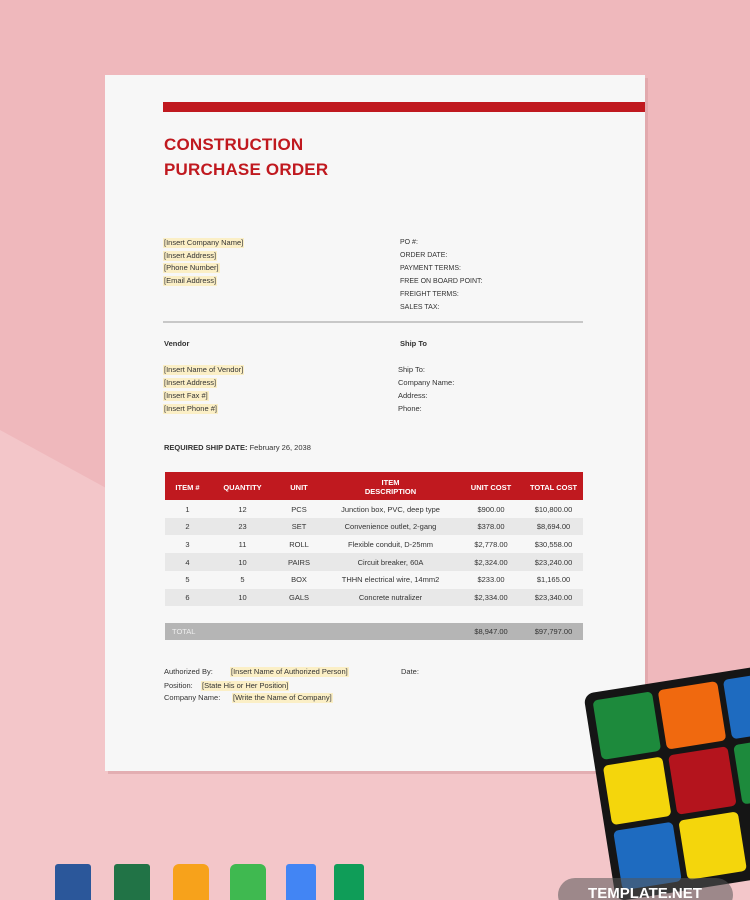 The width and height of the screenshot is (750, 900). What do you see at coordinates (299, 527) in the screenshot?
I see `table-cell: SET` at bounding box center [299, 527].